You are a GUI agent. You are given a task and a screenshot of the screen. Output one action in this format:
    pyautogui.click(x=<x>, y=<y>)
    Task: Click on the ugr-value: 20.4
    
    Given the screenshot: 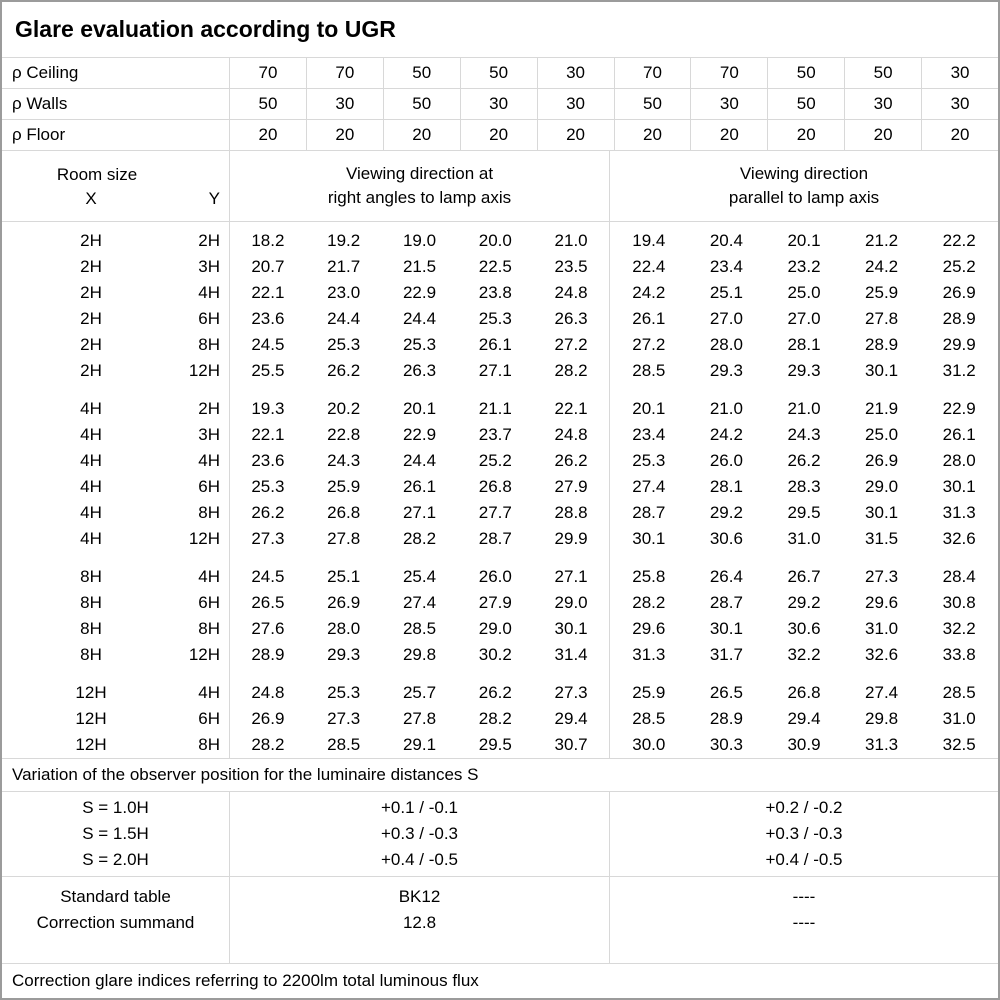 What is the action you would take?
    pyautogui.click(x=726, y=240)
    